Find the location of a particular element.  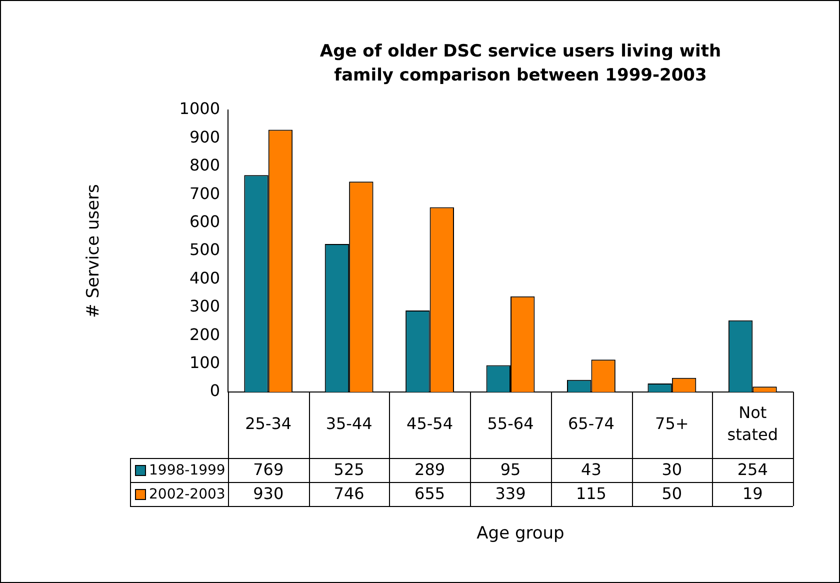

data-label: 254 is located at coordinates (752, 470).